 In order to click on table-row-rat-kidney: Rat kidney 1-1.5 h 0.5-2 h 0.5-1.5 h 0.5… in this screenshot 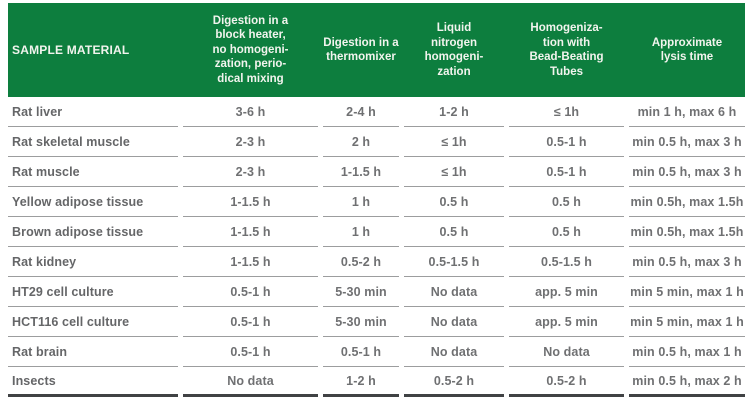, I will do `click(376, 262)`.